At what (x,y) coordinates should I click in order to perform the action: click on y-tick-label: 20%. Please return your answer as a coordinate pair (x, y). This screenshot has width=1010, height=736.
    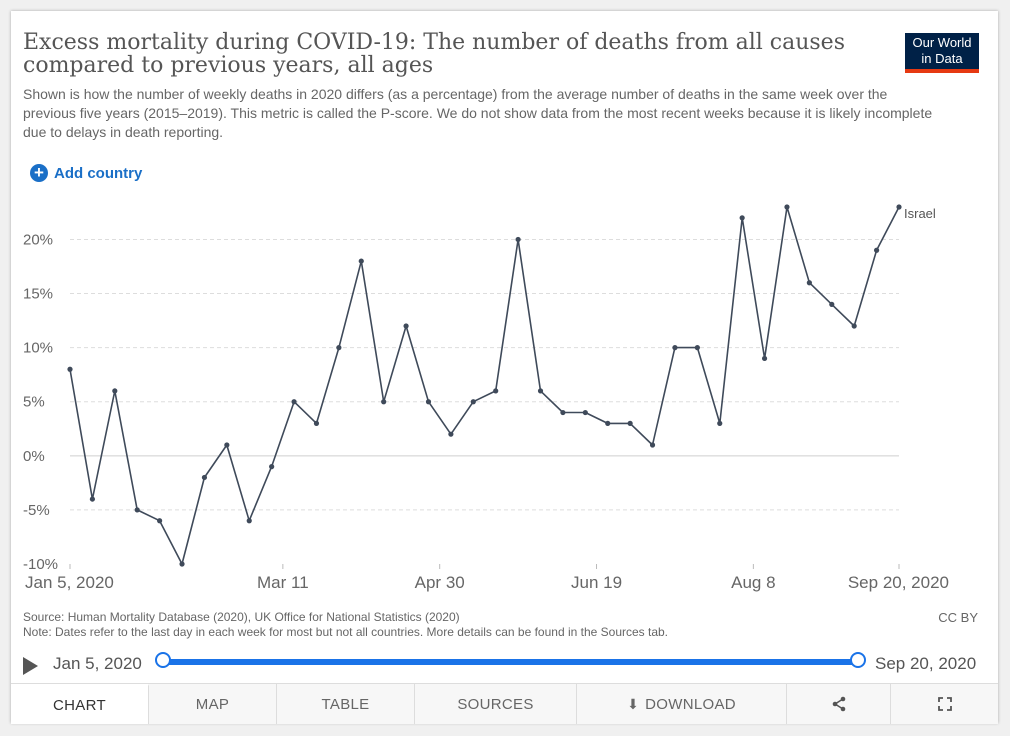
    Looking at the image, I should click on (38, 239).